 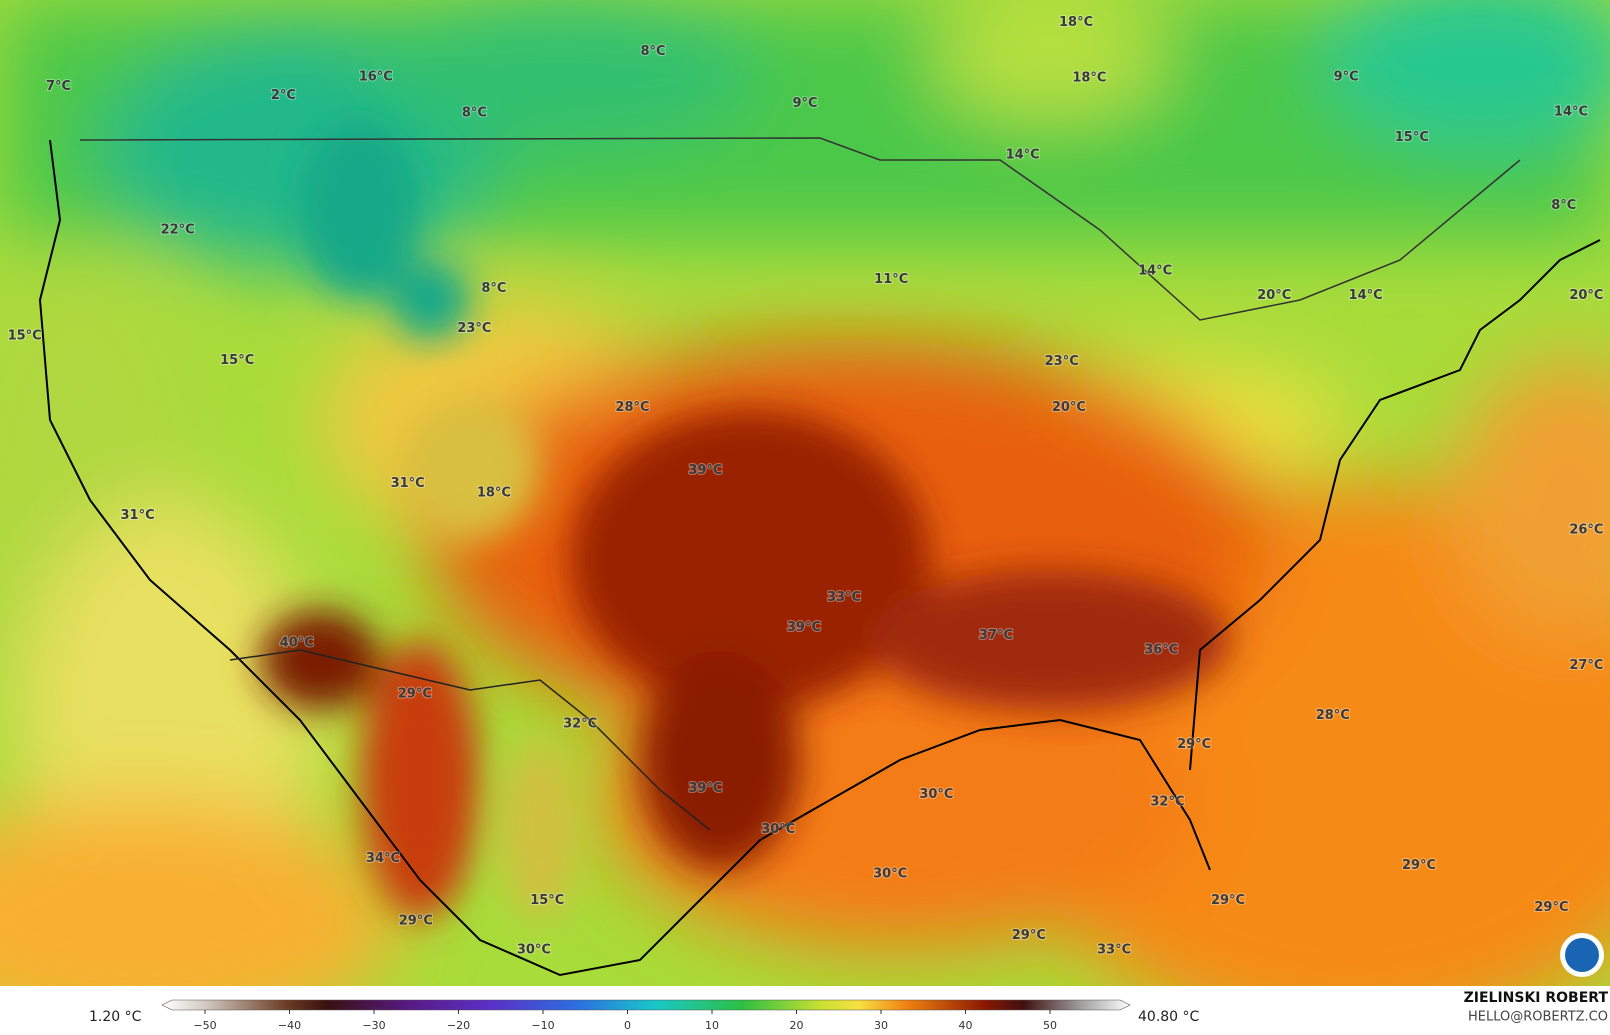 I want to click on temperature-label: 40°C, so click(x=297, y=642).